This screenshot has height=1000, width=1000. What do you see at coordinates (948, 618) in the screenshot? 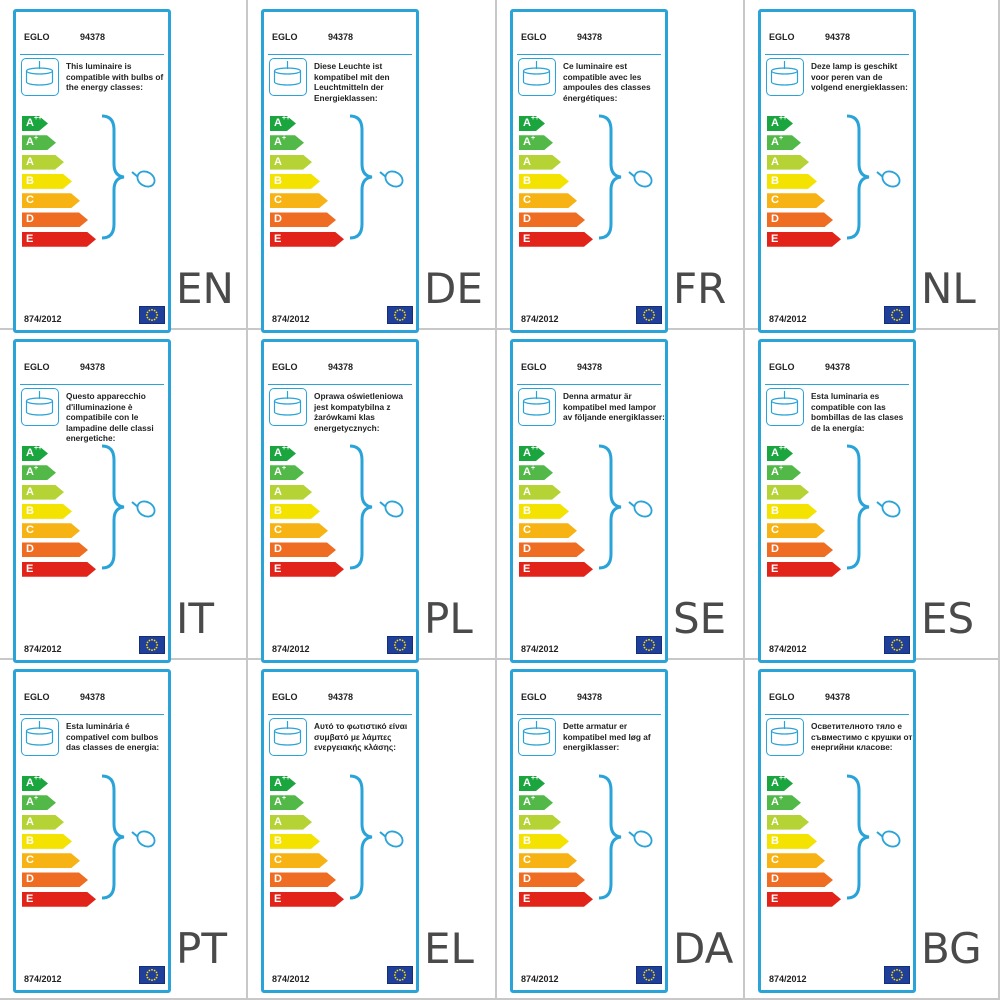
I see `language-code: ES` at bounding box center [948, 618].